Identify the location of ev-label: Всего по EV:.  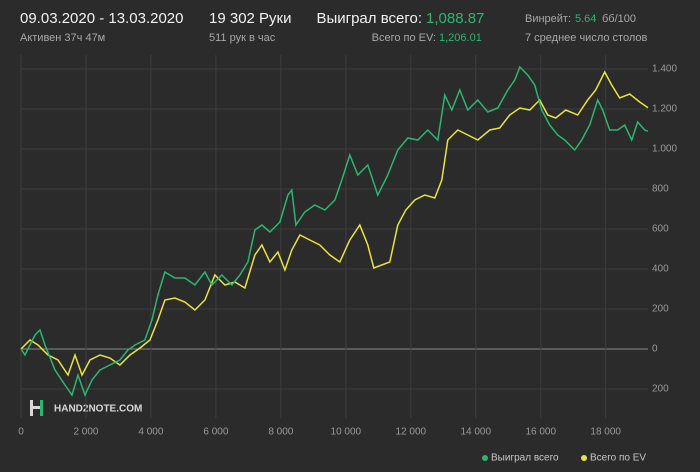
(404, 38).